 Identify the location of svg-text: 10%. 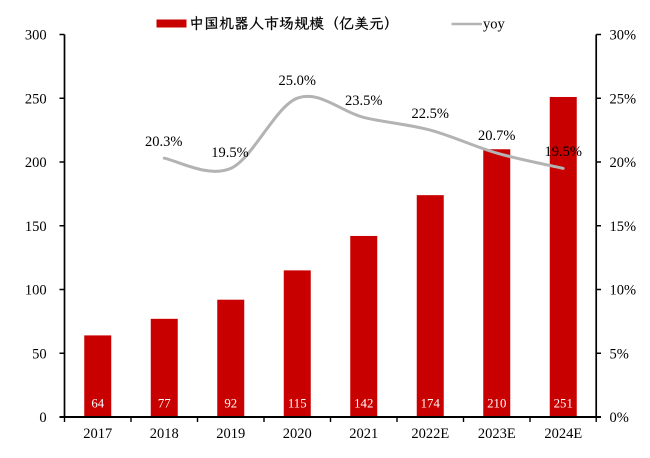
(623, 291).